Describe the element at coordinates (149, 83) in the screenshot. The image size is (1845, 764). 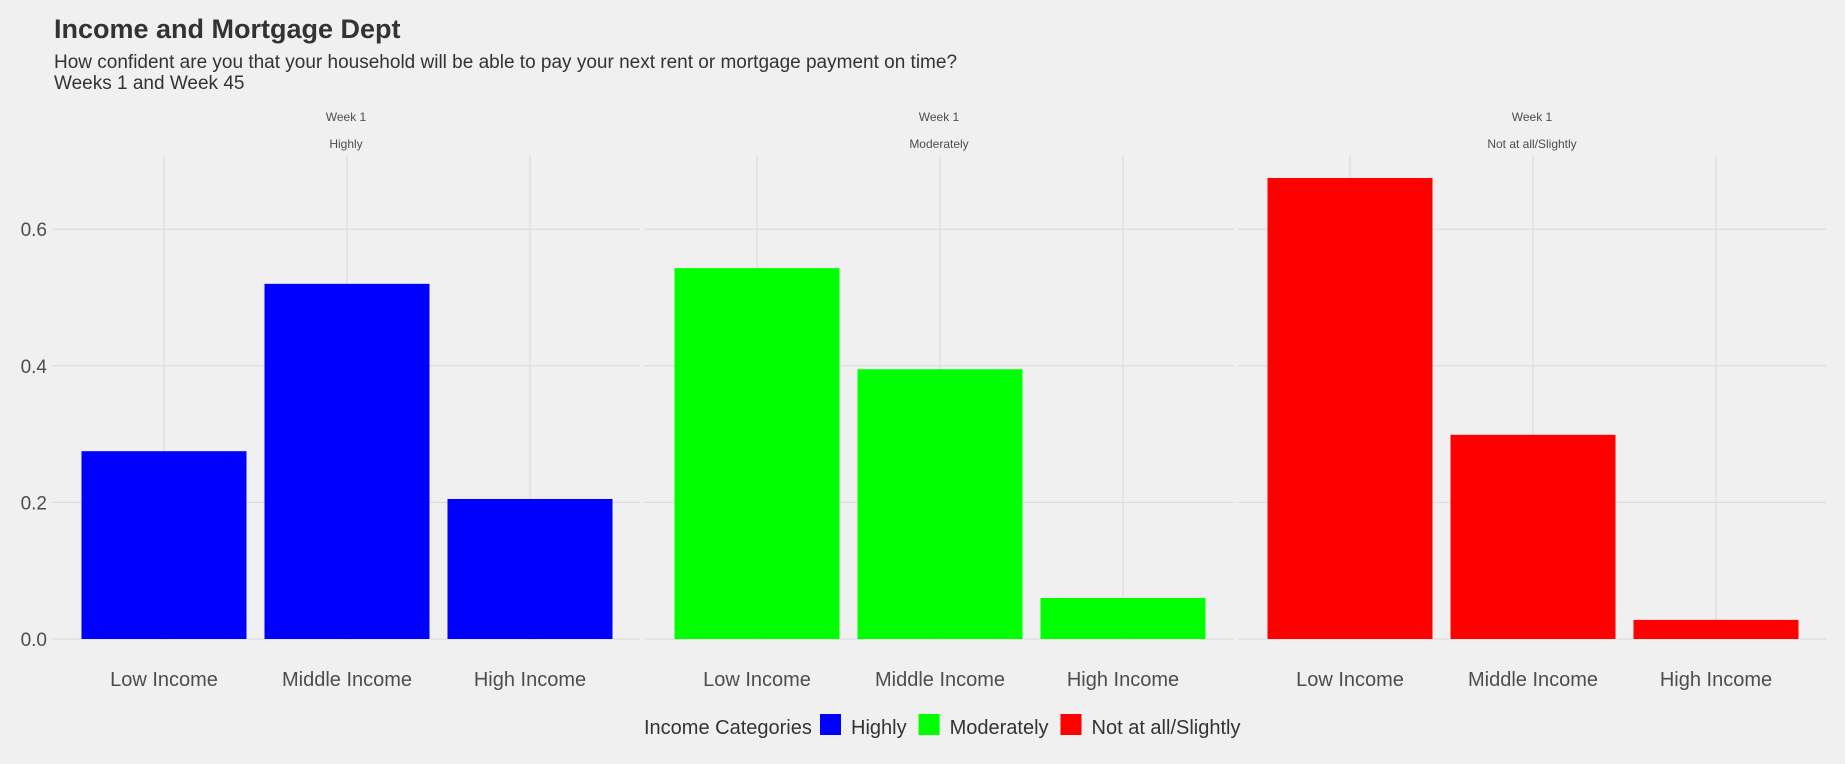
I see `subtitle-line-2: Weeks 1 and Week 45` at that location.